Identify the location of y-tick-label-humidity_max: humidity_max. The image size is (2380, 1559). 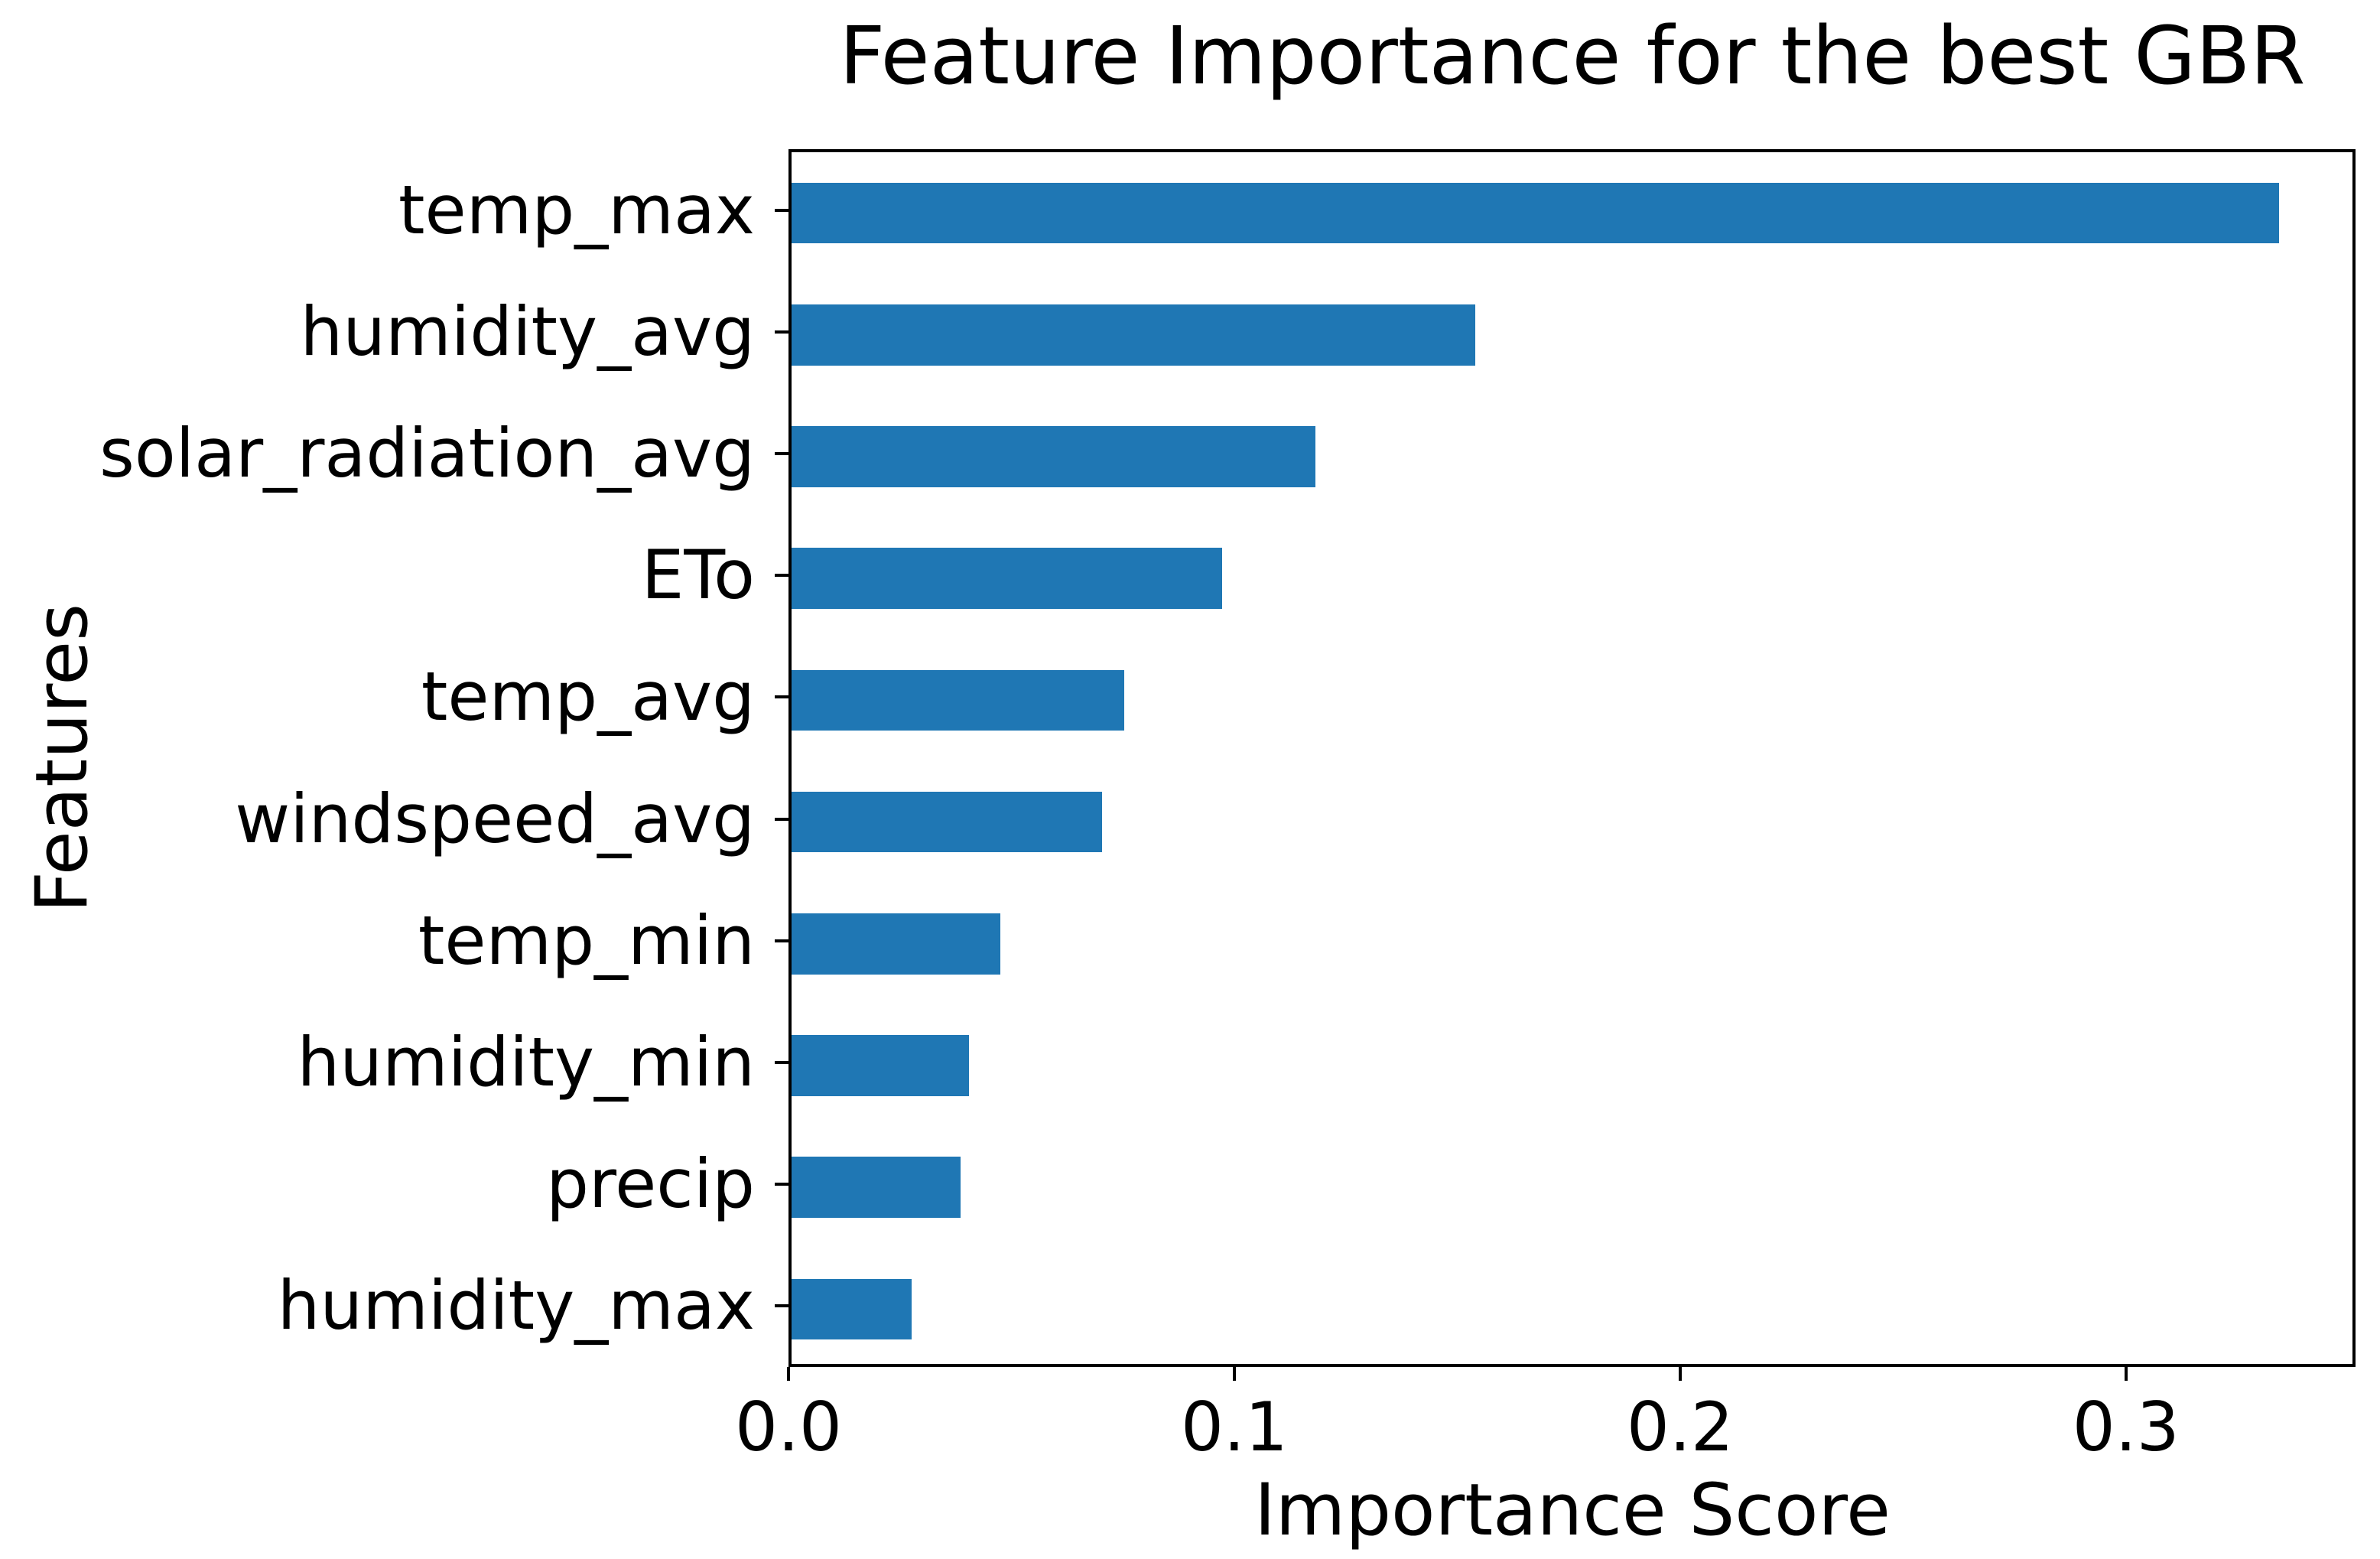
(516, 1306).